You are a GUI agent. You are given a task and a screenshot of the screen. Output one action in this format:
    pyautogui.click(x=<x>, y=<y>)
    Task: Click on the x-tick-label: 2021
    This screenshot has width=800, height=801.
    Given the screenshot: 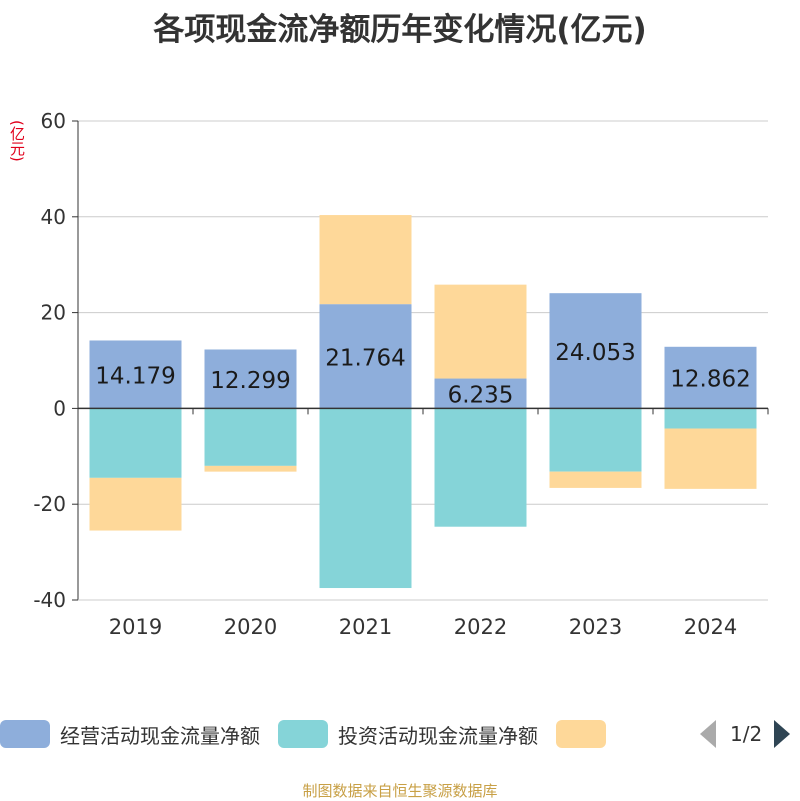 What is the action you would take?
    pyautogui.click(x=365, y=627)
    